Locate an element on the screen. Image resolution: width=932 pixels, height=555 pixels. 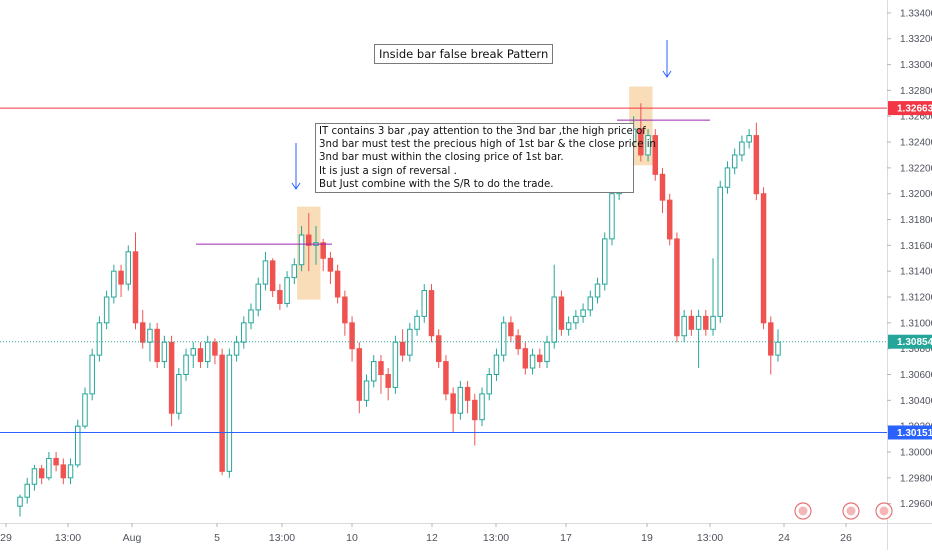
y-tick-label: 1.30400 is located at coordinates (916, 401).